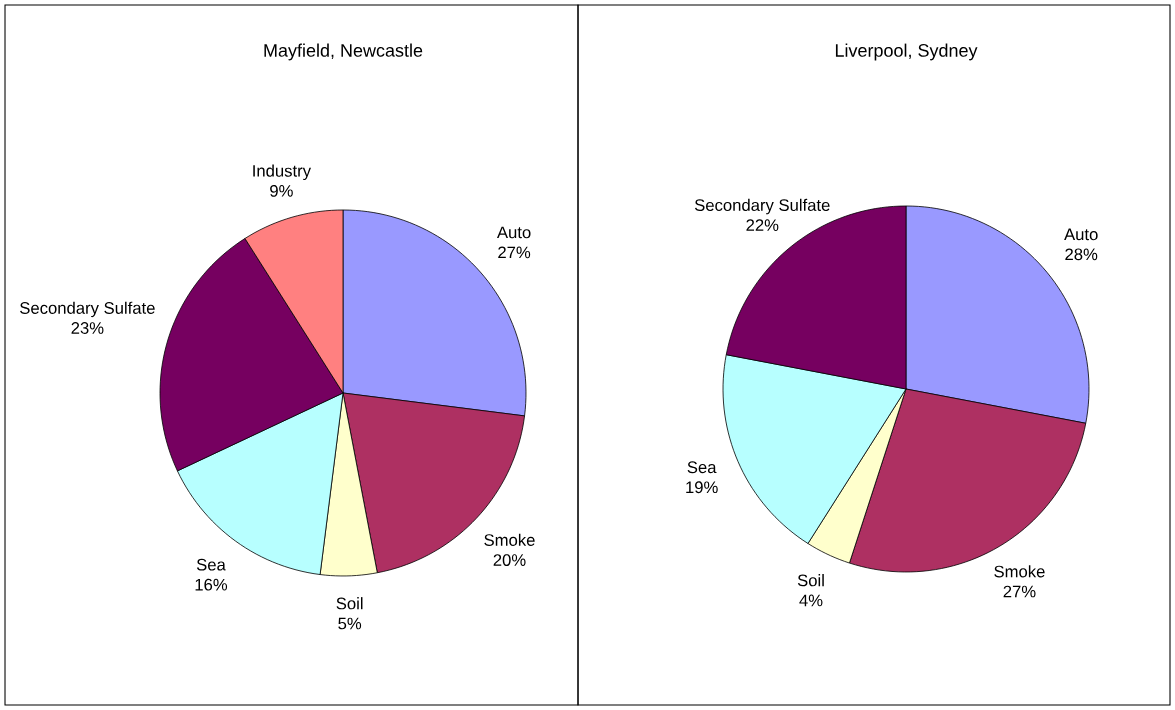  Describe the element at coordinates (350, 623) in the screenshot. I see `data-label: 5%` at that location.